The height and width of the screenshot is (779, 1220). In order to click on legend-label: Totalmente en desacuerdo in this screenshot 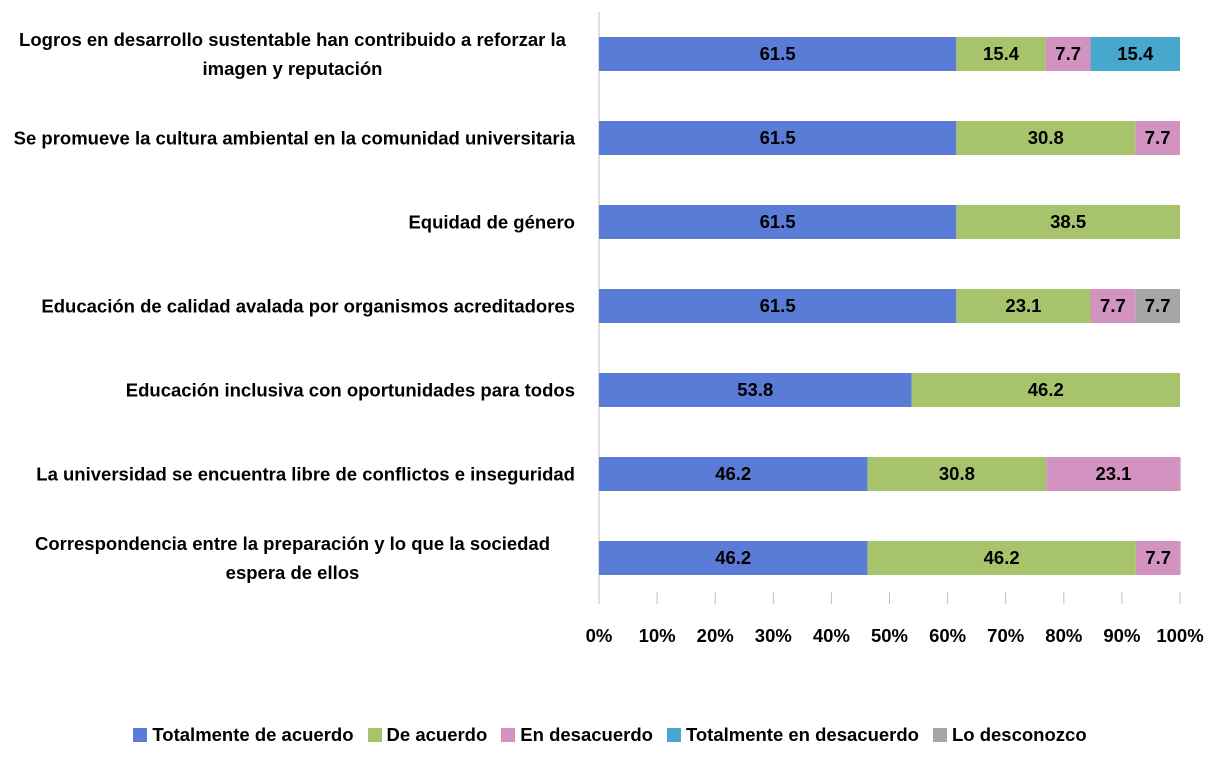, I will do `click(802, 734)`.